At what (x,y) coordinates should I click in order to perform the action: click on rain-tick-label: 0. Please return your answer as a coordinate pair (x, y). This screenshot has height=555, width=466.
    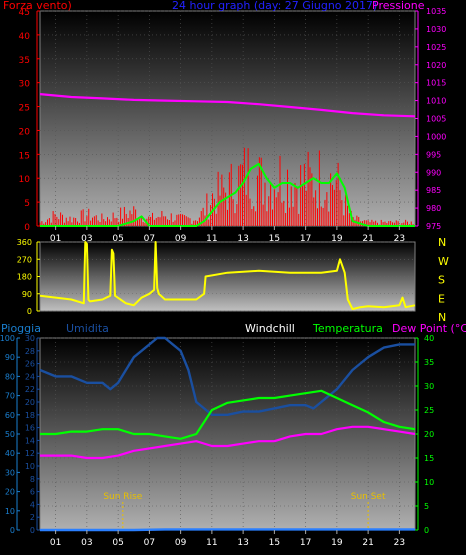
    Looking at the image, I should click on (12, 530).